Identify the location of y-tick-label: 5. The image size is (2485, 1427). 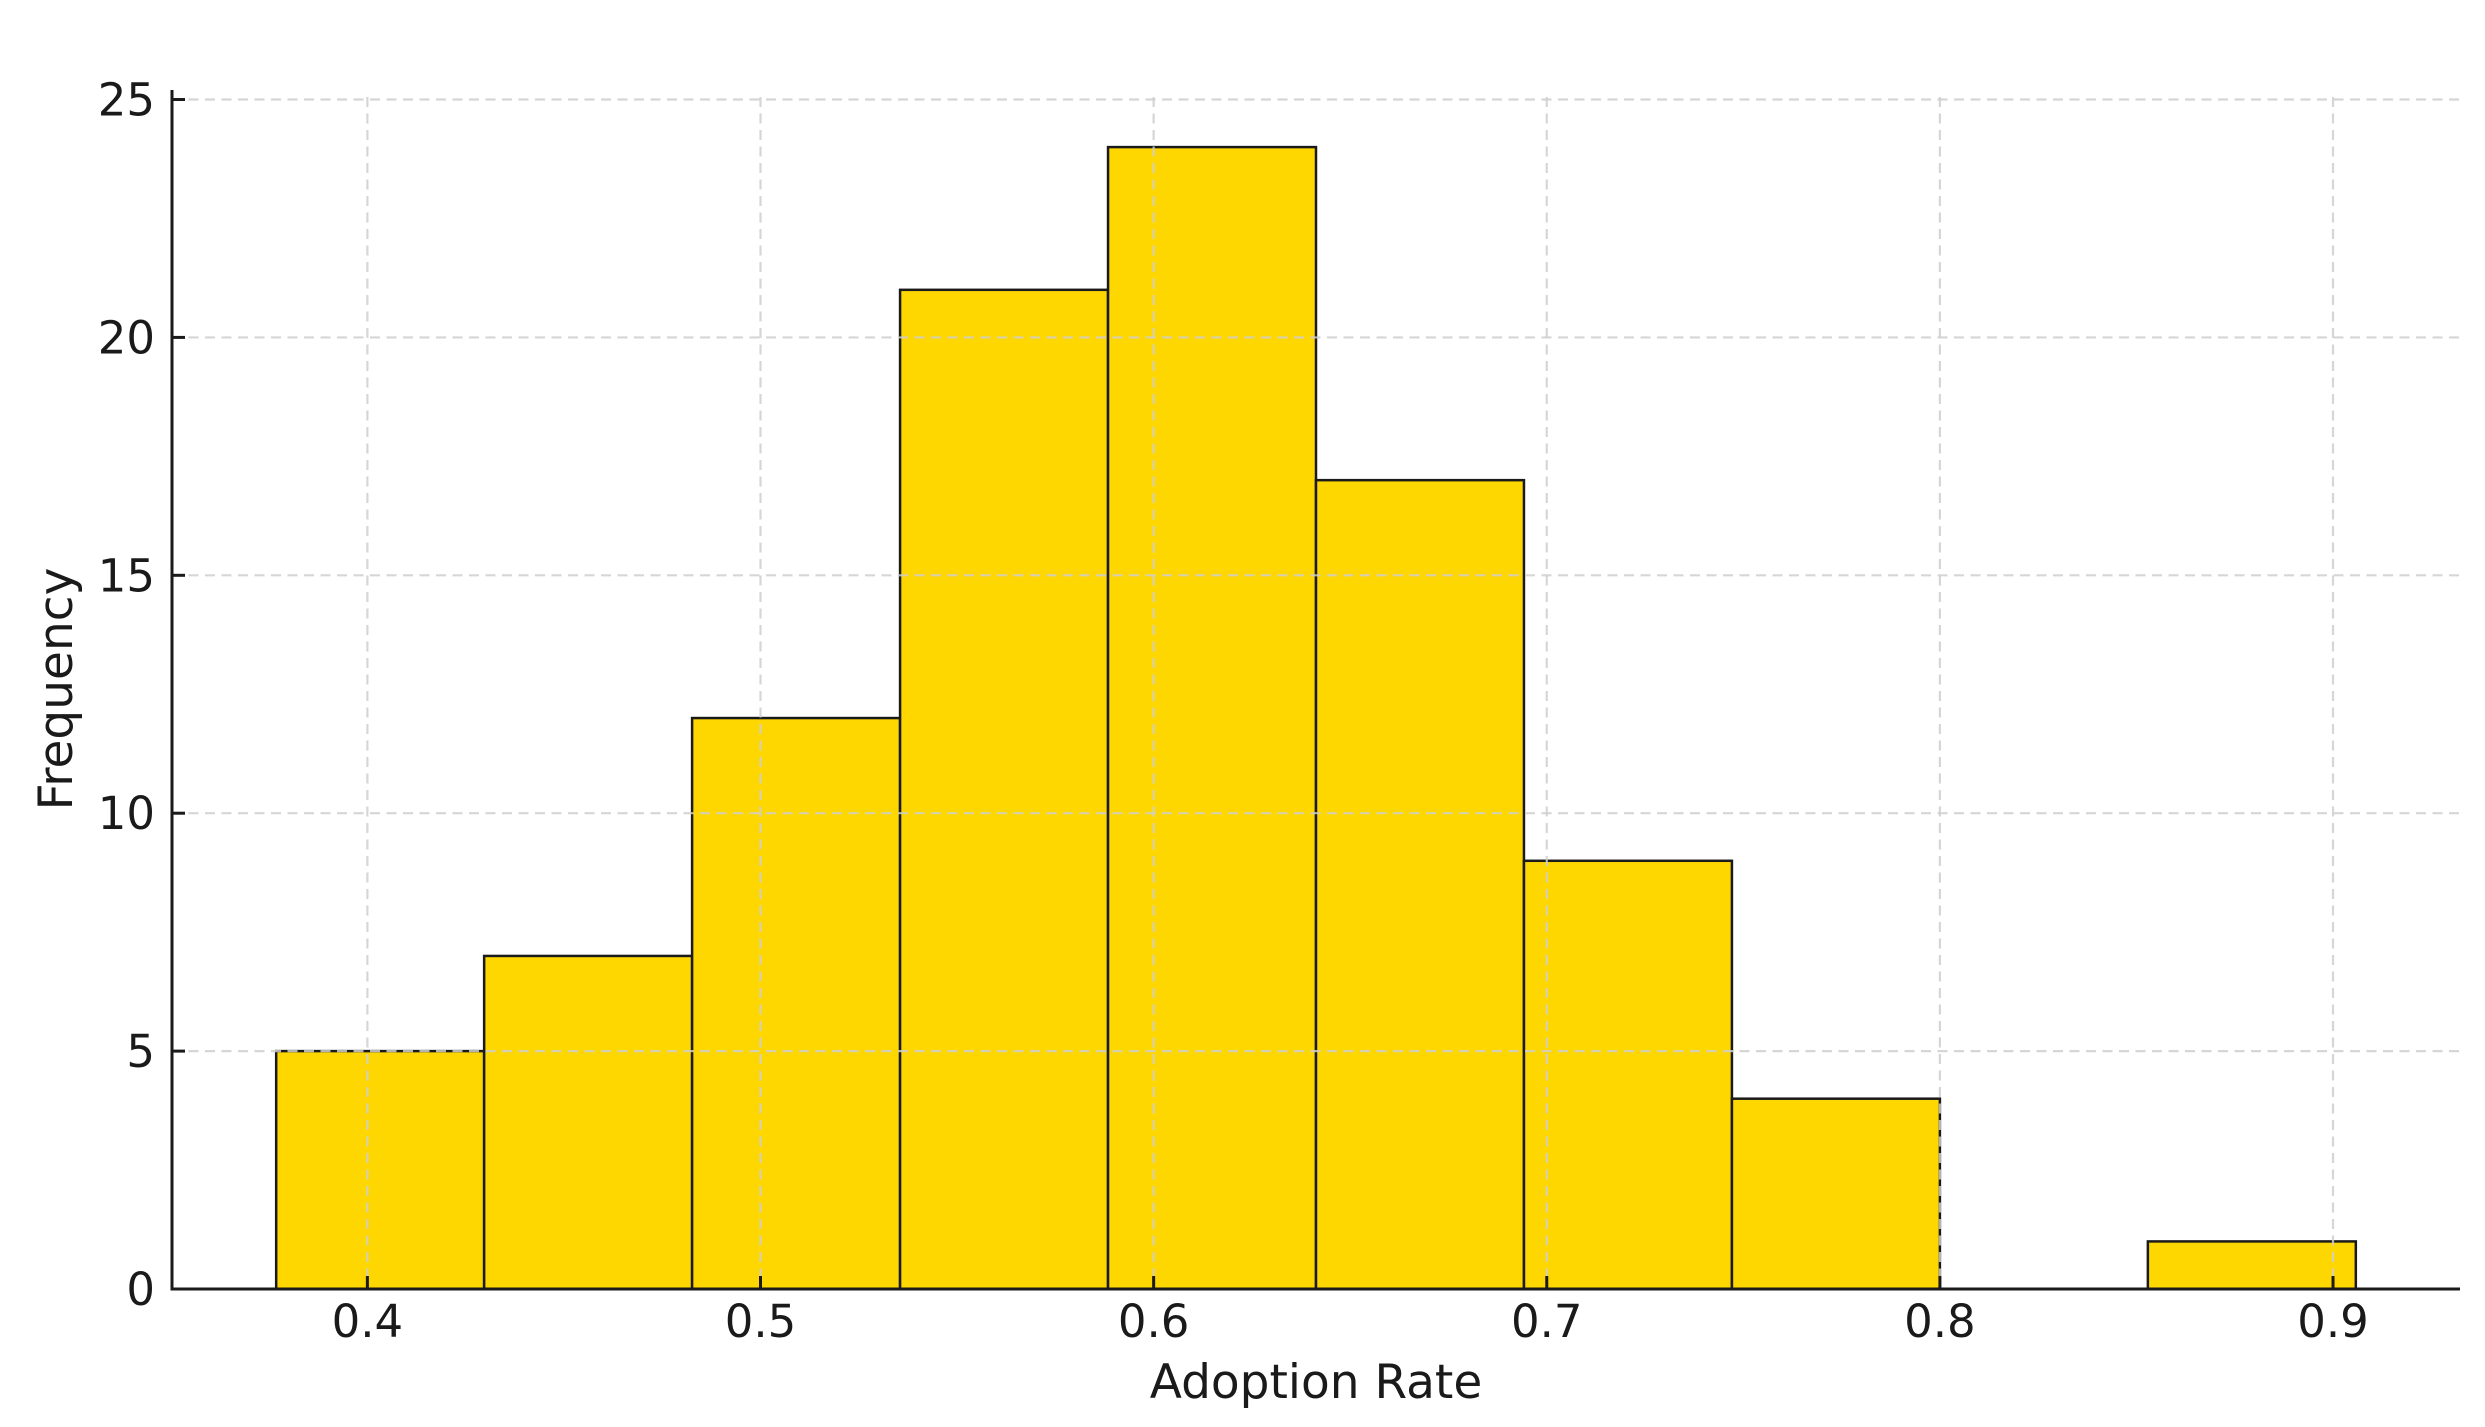
(140, 1051).